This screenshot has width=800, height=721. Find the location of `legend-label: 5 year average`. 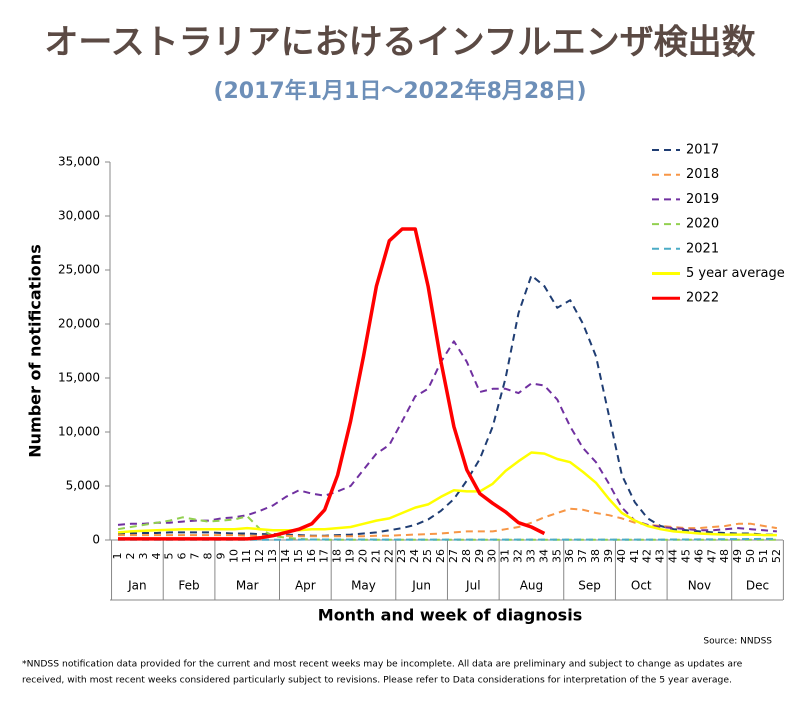

legend-label: 5 year average is located at coordinates (735, 273).